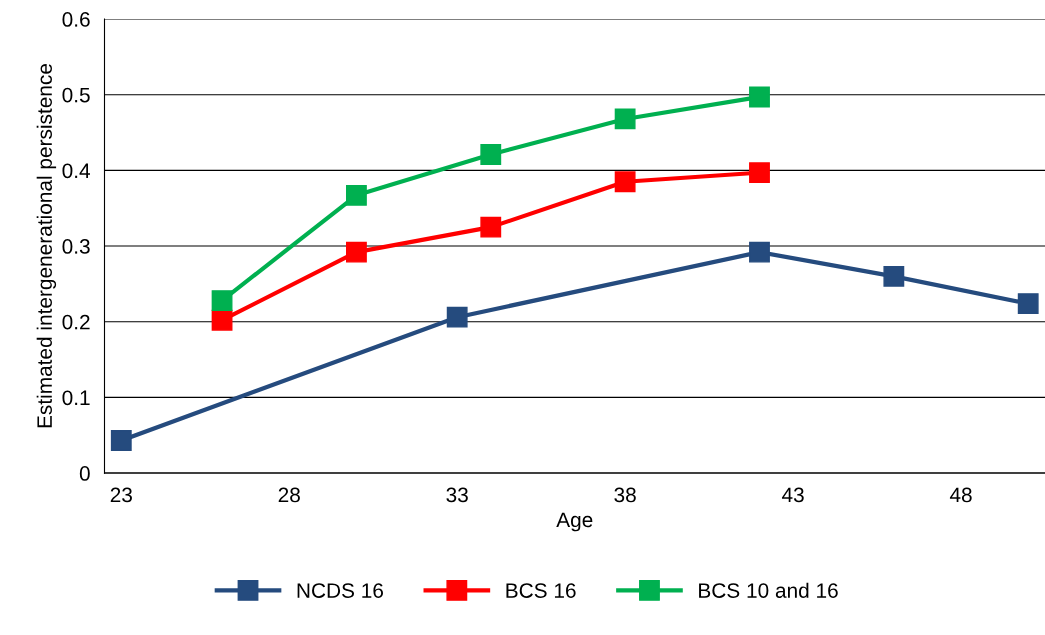 The height and width of the screenshot is (635, 1045). Describe the element at coordinates (960, 495) in the screenshot. I see `x-tick-label: 48` at that location.